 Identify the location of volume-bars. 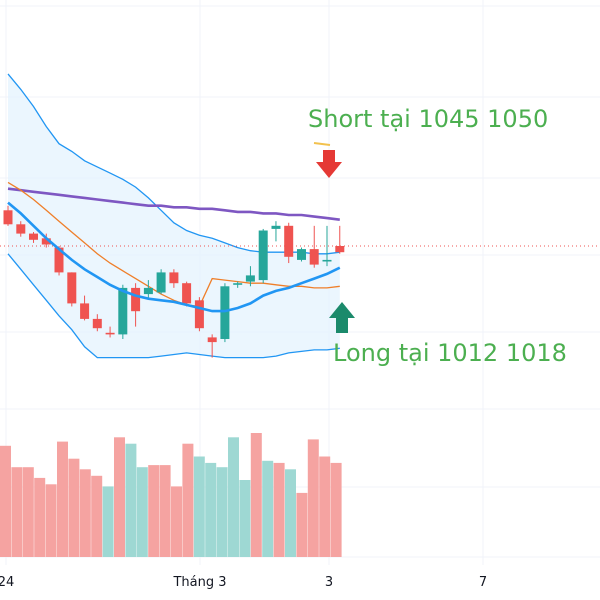
(171, 495).